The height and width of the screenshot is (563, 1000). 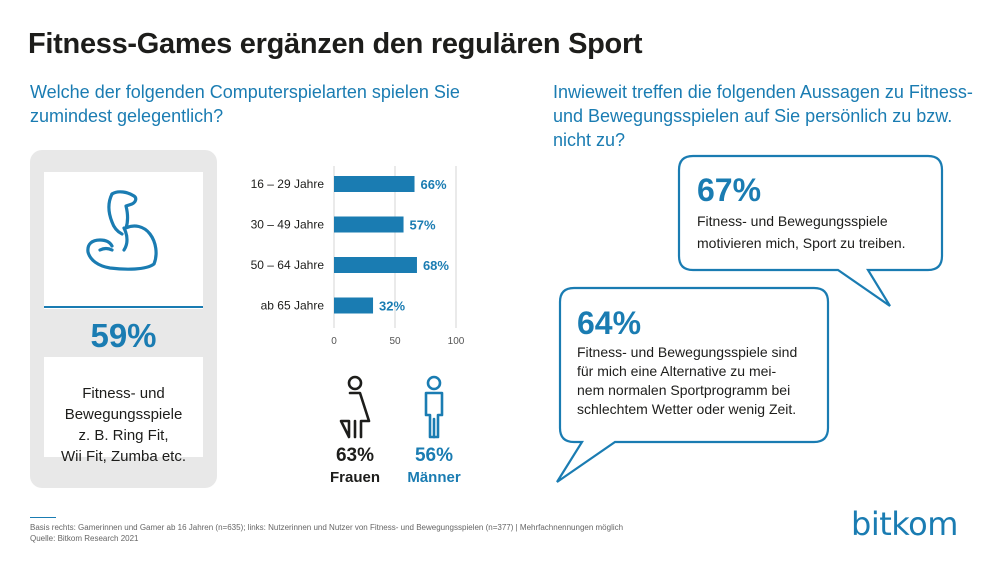 I want to click on footer-rule, so click(x=43, y=517).